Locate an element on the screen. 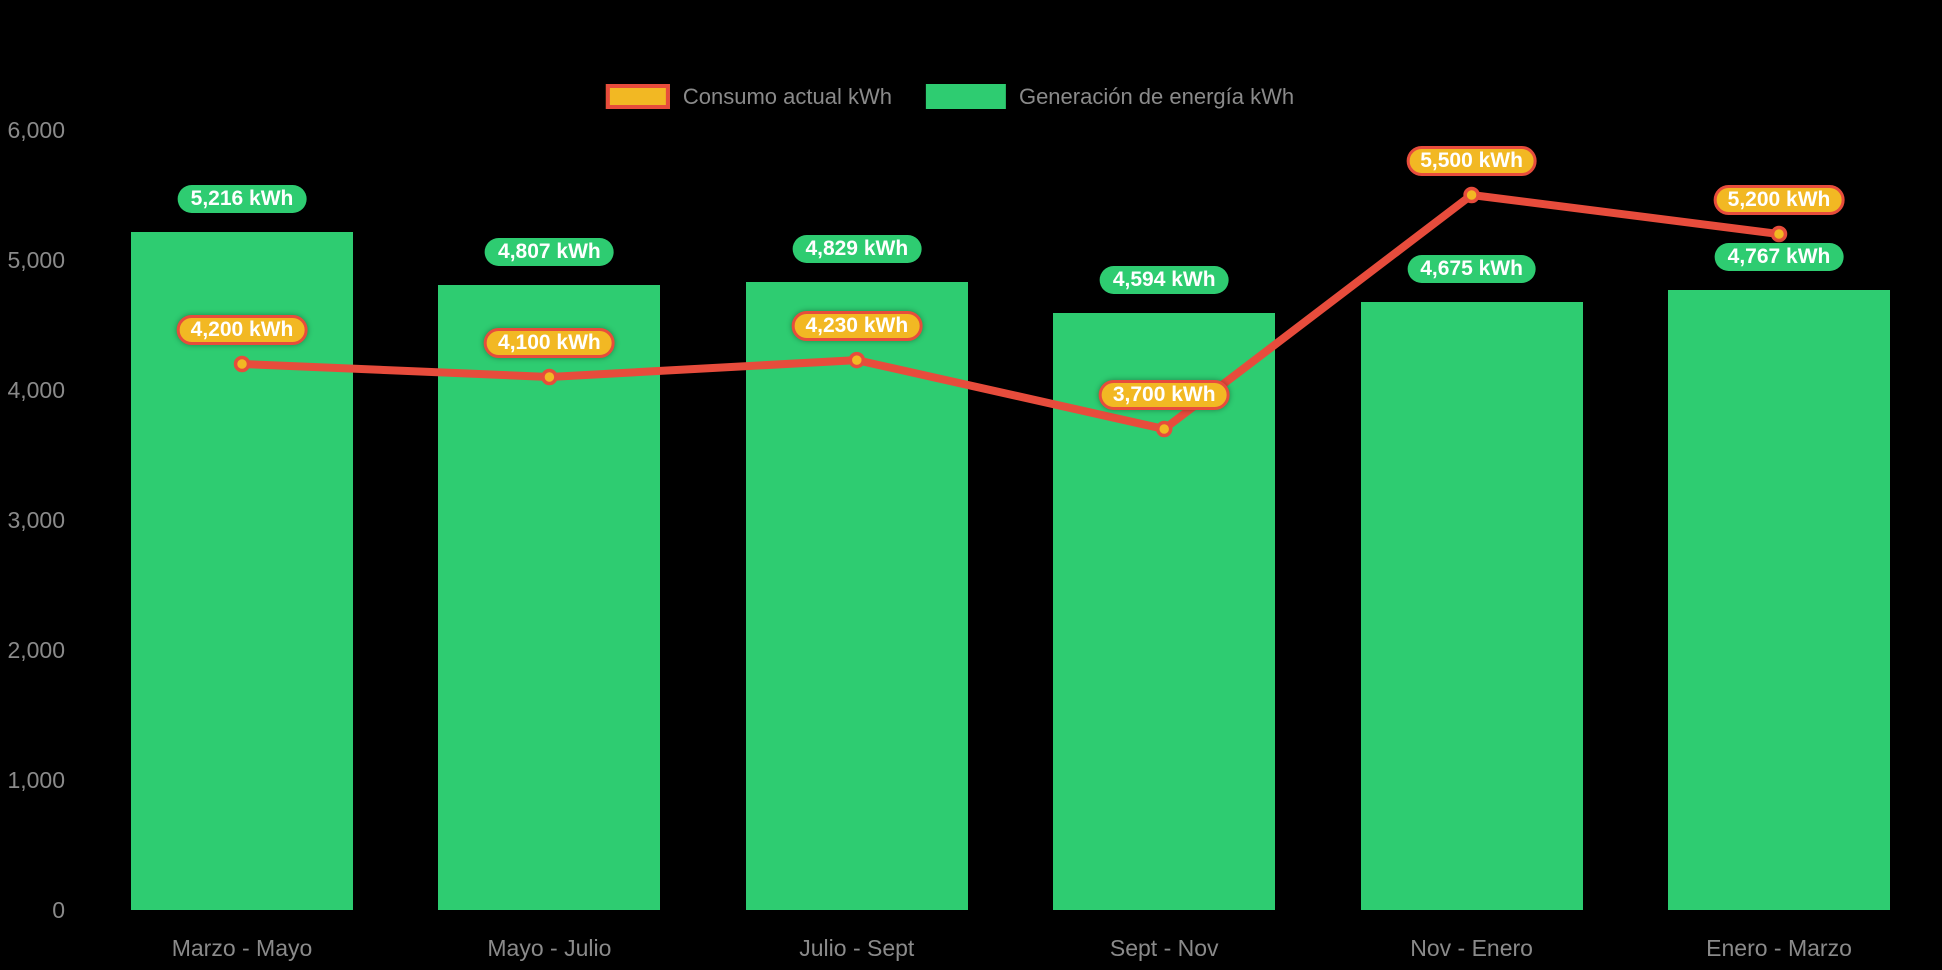 The image size is (1942, 970). generacion-value-label: 4,594 kWh is located at coordinates (1164, 279).